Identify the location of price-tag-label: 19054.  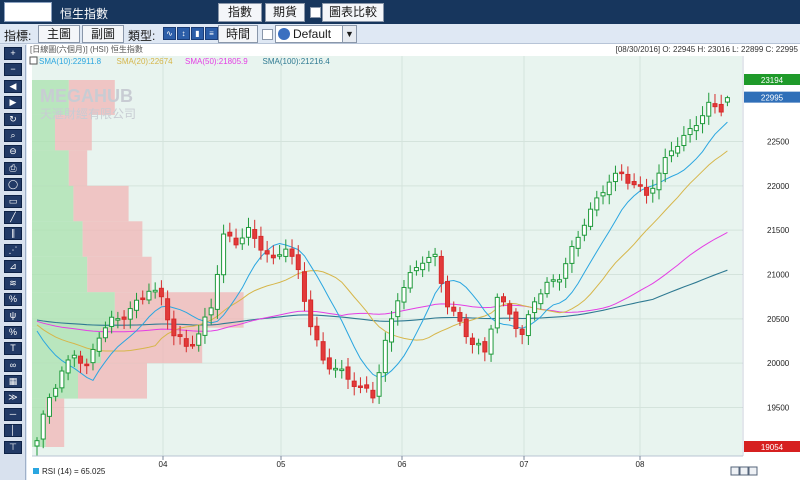
(772, 447).